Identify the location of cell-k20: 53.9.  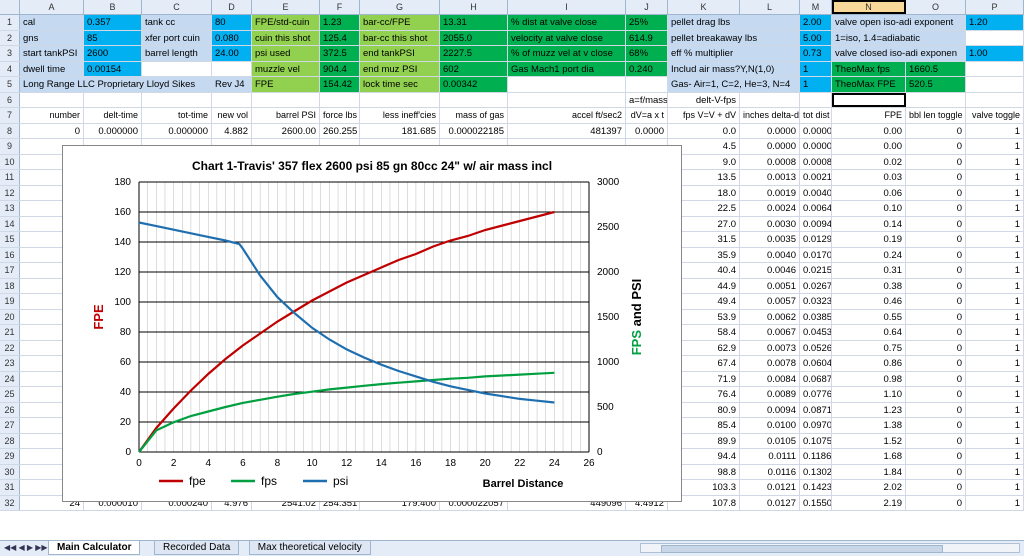
(704, 316).